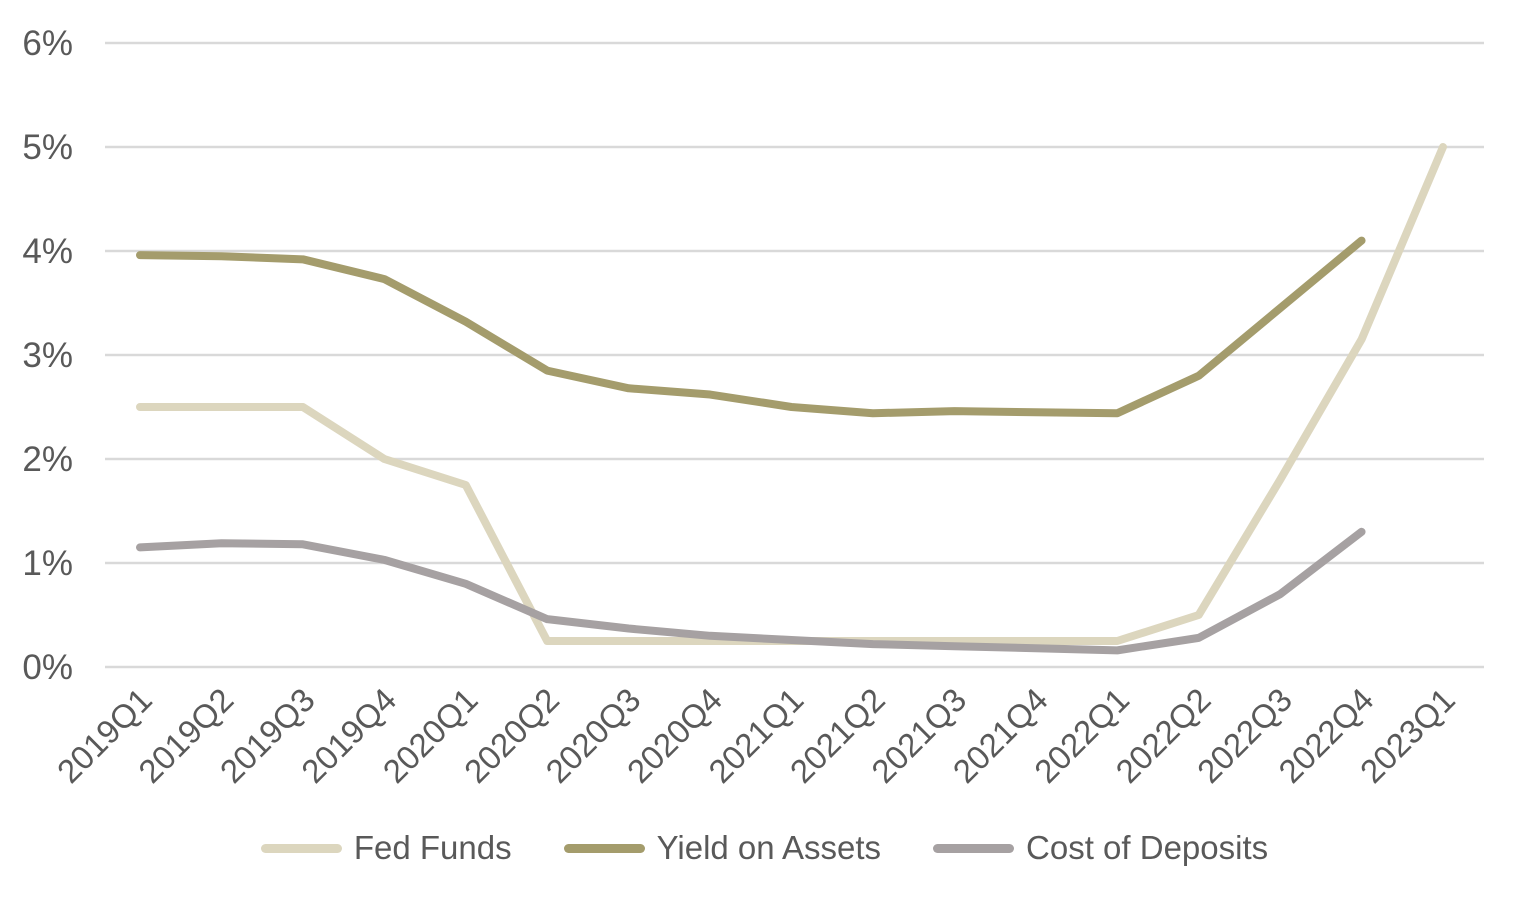  What do you see at coordinates (47, 43) in the screenshot?
I see `y-axis-tick-label: 6%` at bounding box center [47, 43].